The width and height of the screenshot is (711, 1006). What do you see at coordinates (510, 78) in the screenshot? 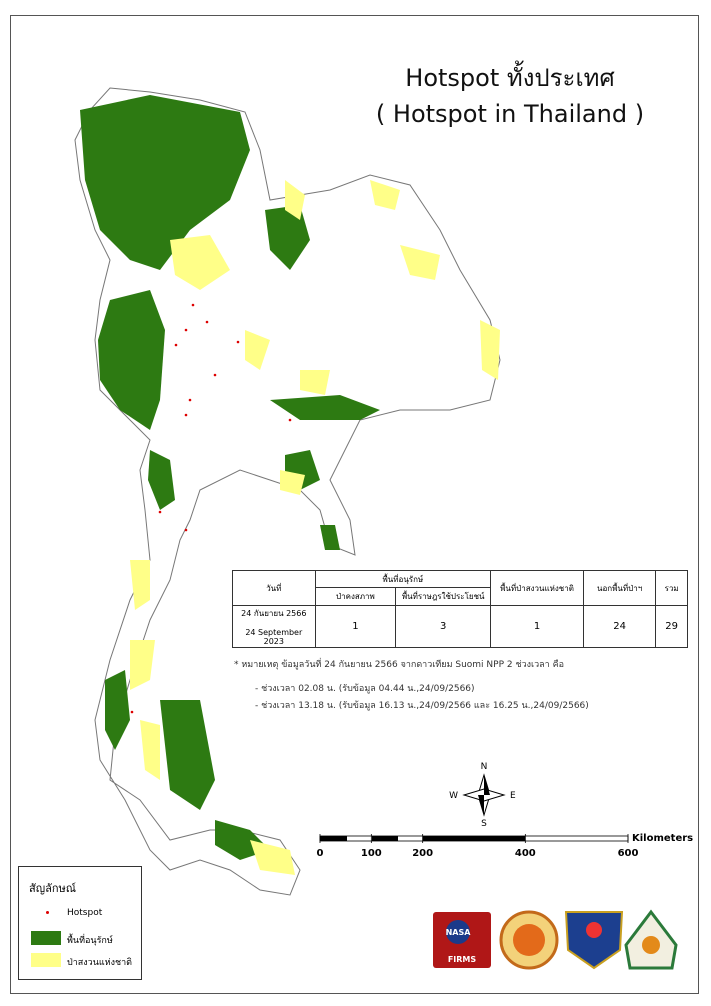
I see `title: Hotspot ทั้งประเทศ` at bounding box center [510, 78].